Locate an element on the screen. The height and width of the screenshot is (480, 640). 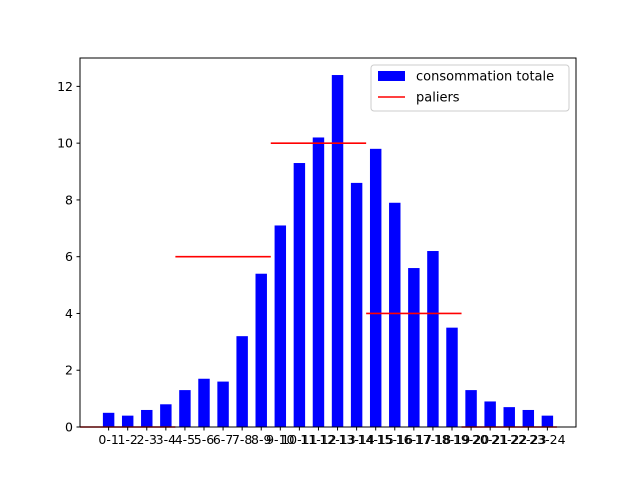
y-tick-label: 12 is located at coordinates (65, 86).